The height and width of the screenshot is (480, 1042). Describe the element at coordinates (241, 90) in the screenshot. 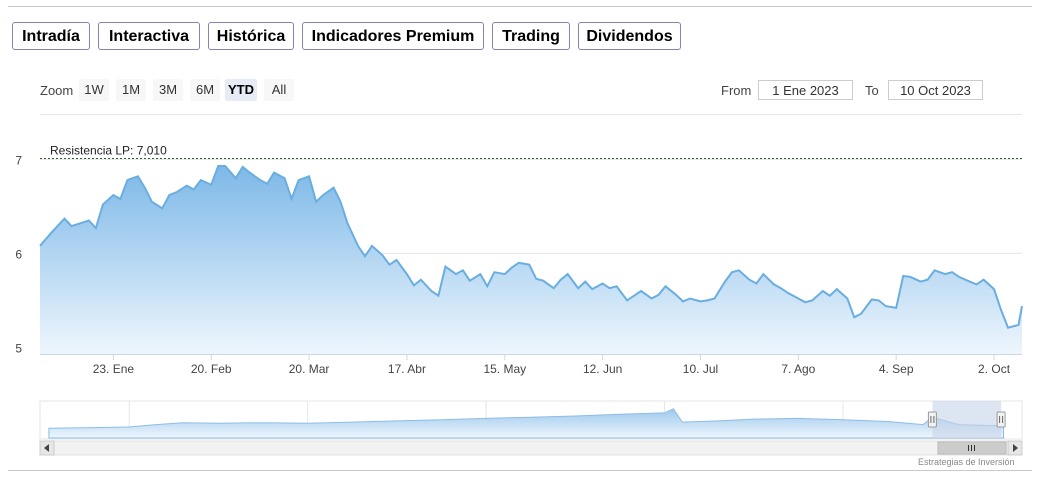

I see `zoom-ytd-button: YTD` at that location.